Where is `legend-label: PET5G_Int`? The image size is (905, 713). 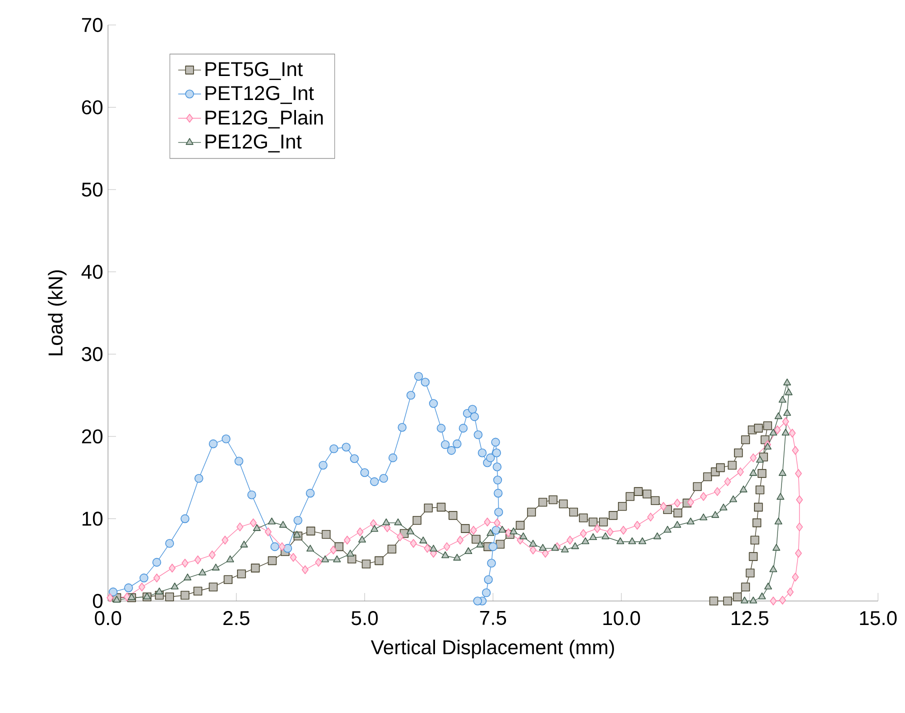
legend-label: PET5G_Int is located at coordinates (254, 71).